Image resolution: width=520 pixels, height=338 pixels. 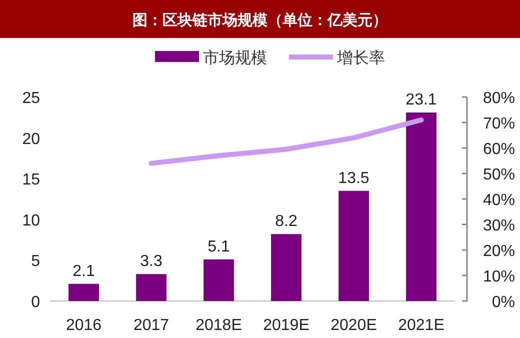 I want to click on y2-tick-label: 70%, so click(x=498, y=124).